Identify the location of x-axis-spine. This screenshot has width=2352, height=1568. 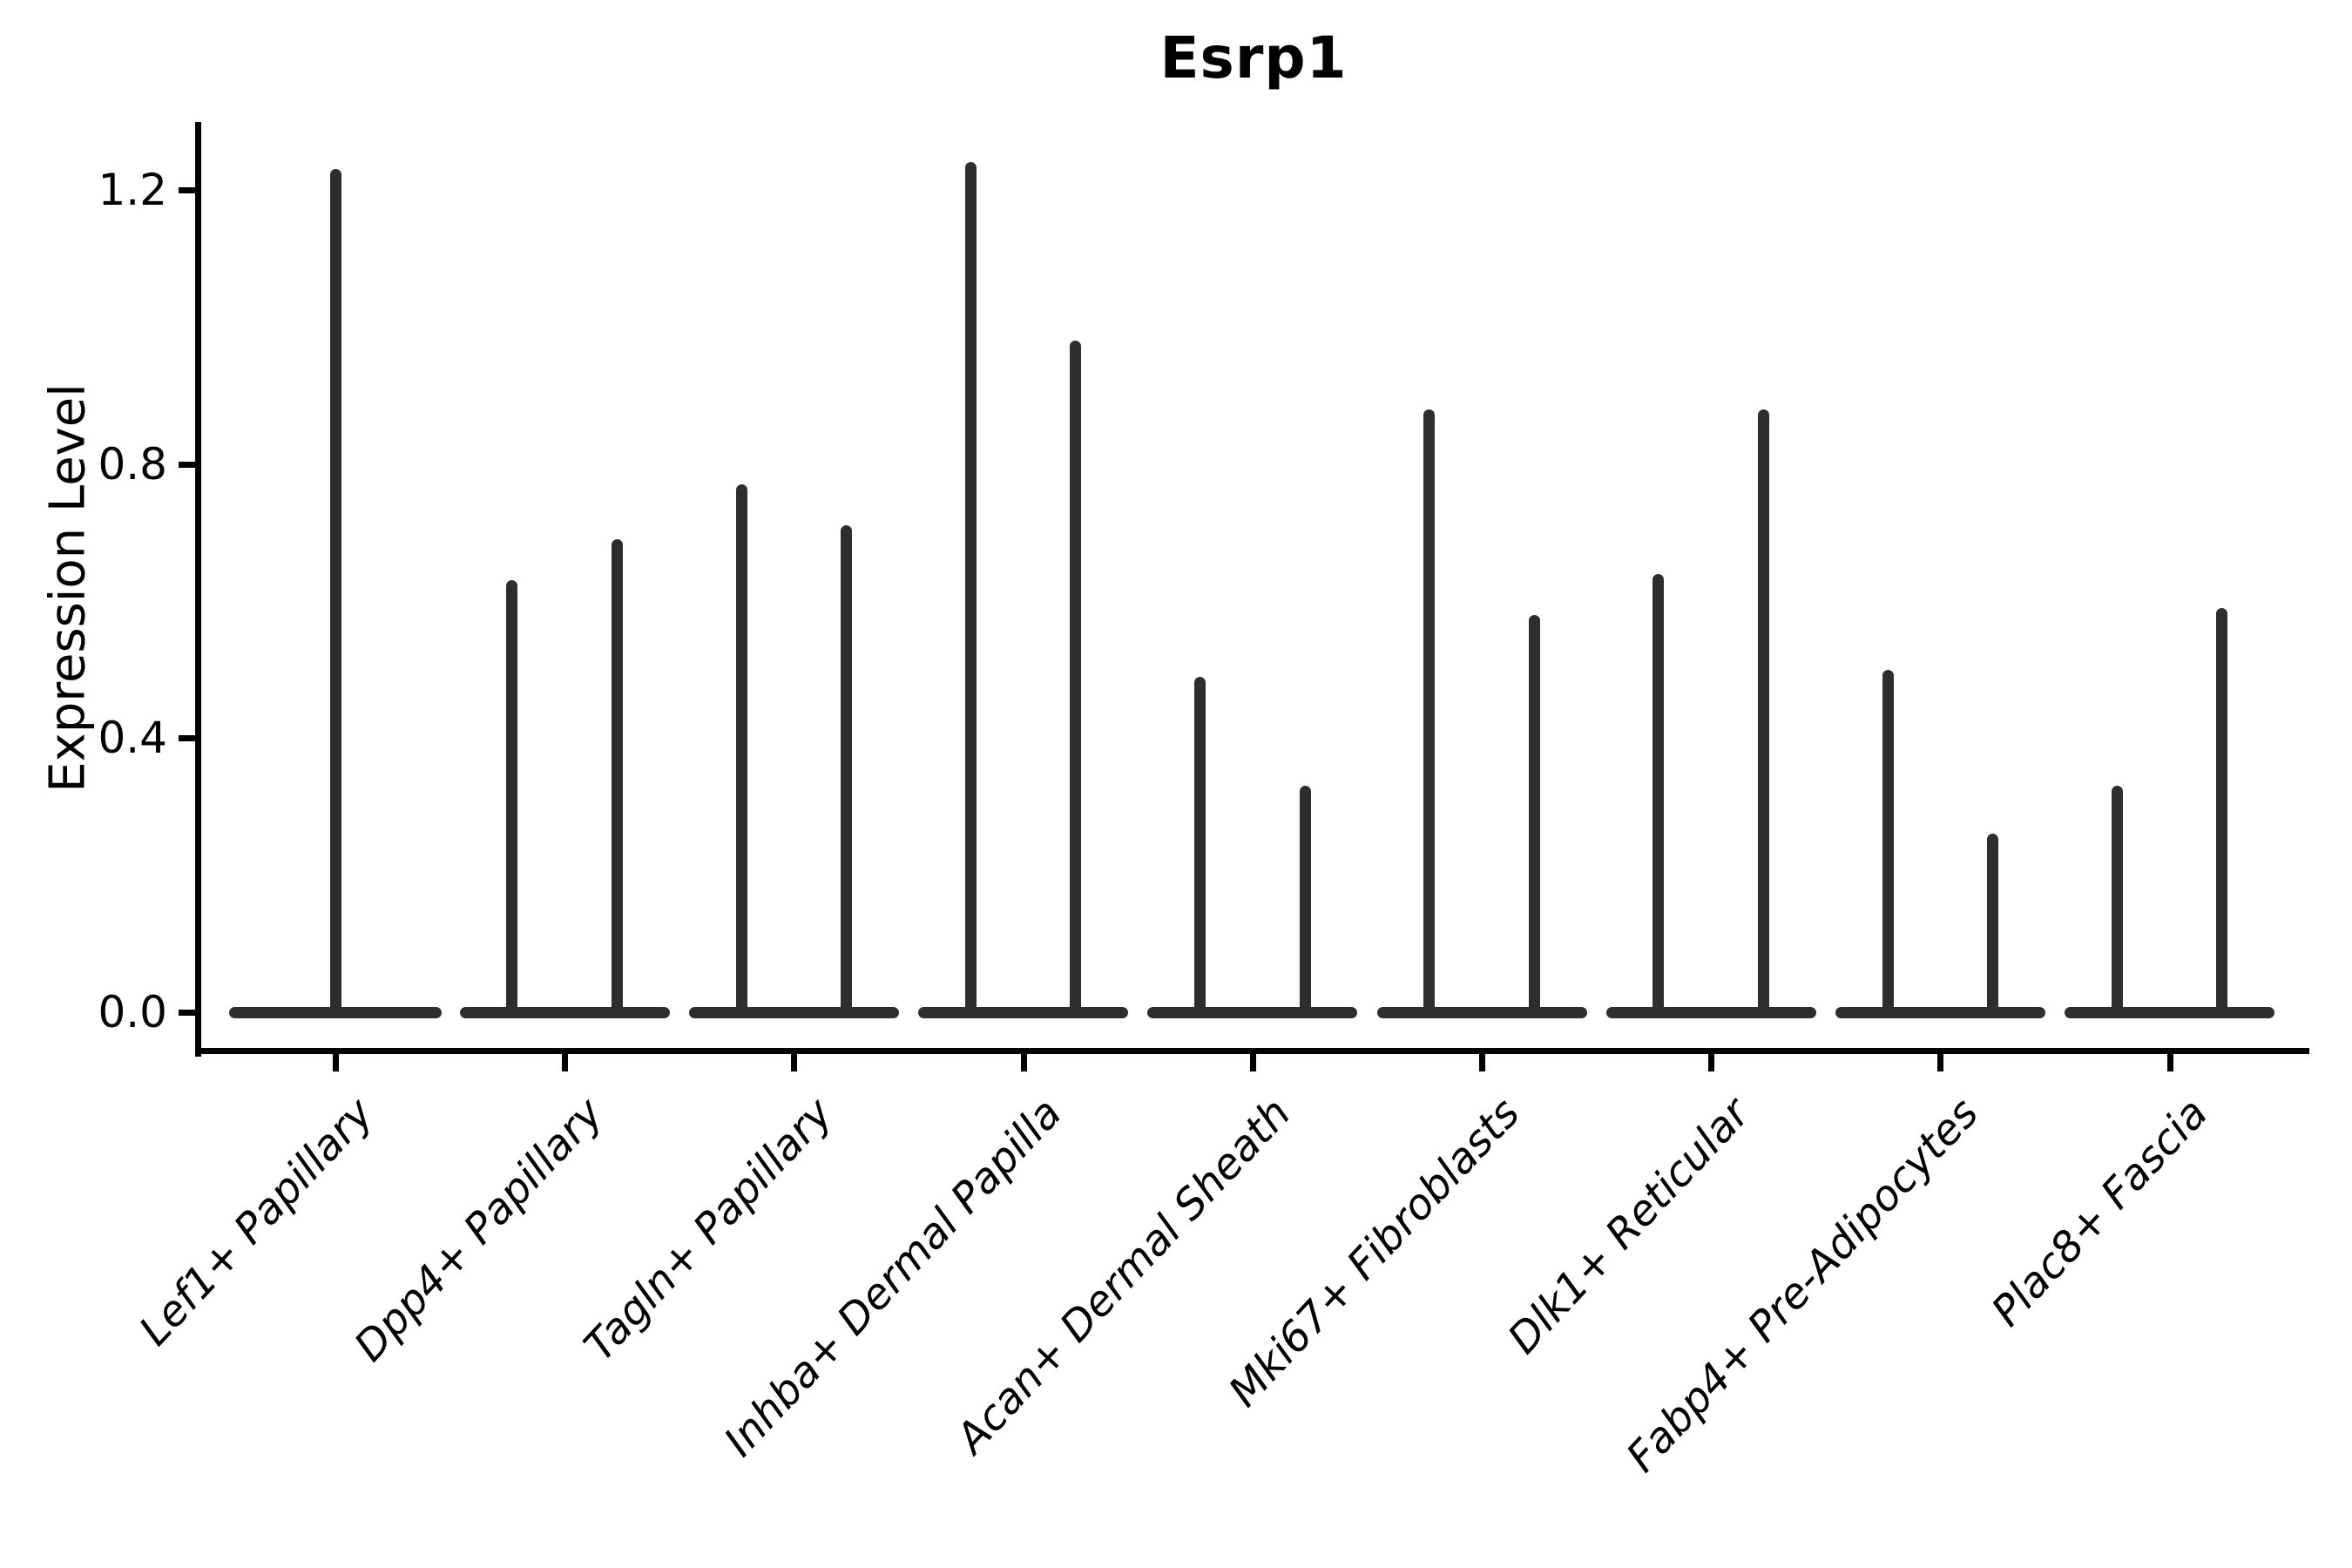
(1252, 1051).